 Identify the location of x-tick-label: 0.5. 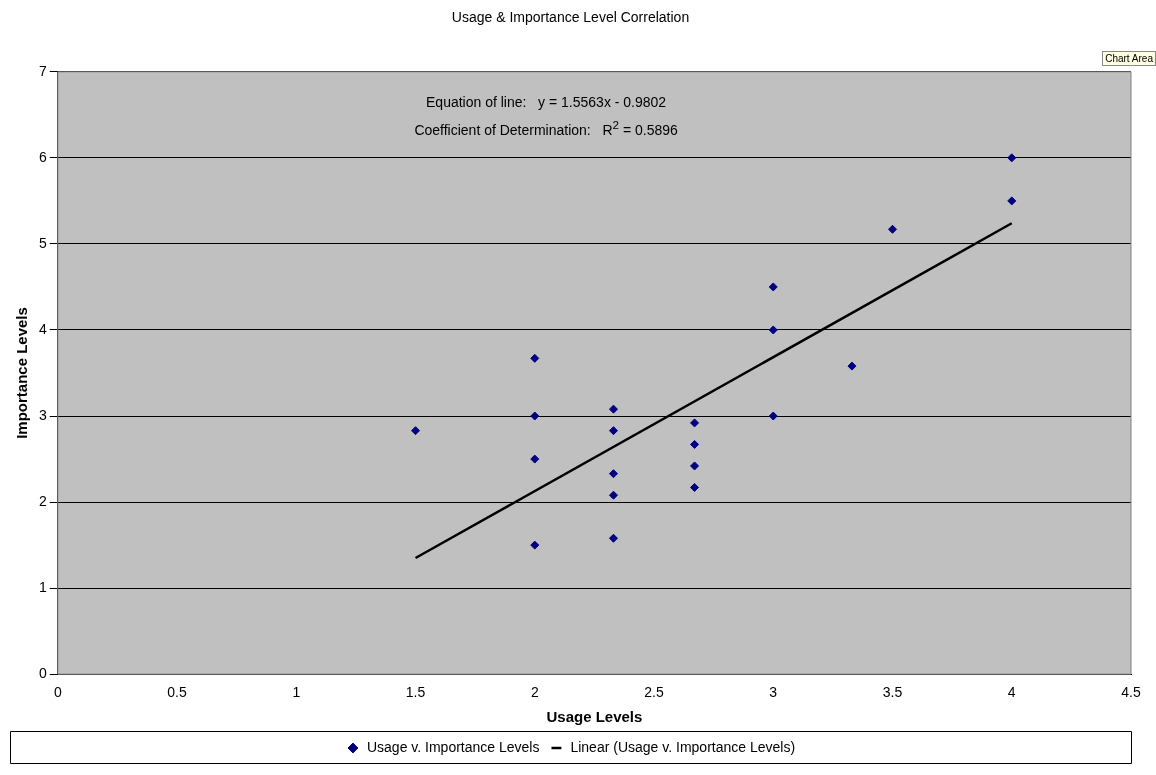
(177, 692).